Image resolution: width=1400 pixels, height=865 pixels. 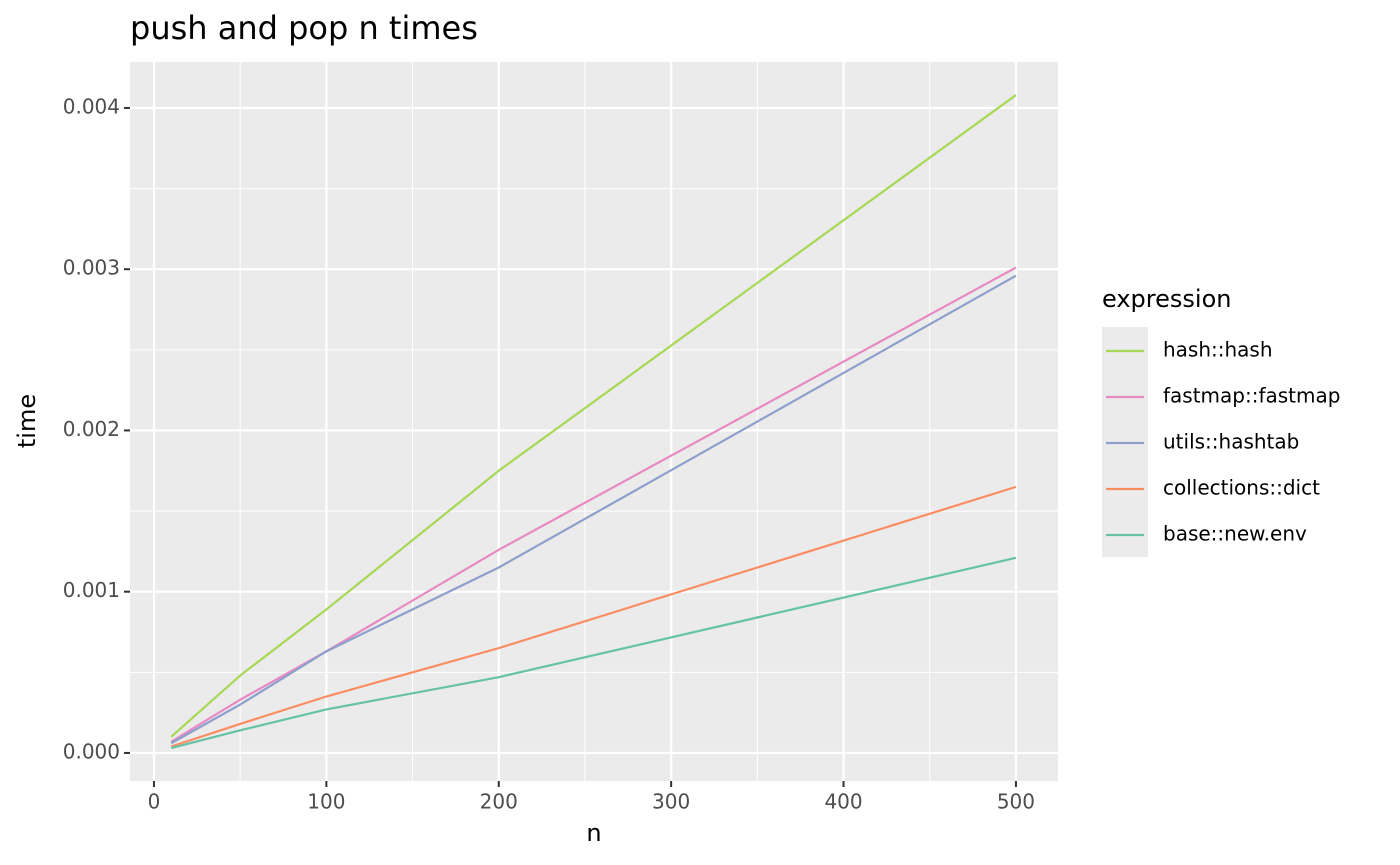 What do you see at coordinates (91, 268) in the screenshot?
I see `y-tick-label: 0.003` at bounding box center [91, 268].